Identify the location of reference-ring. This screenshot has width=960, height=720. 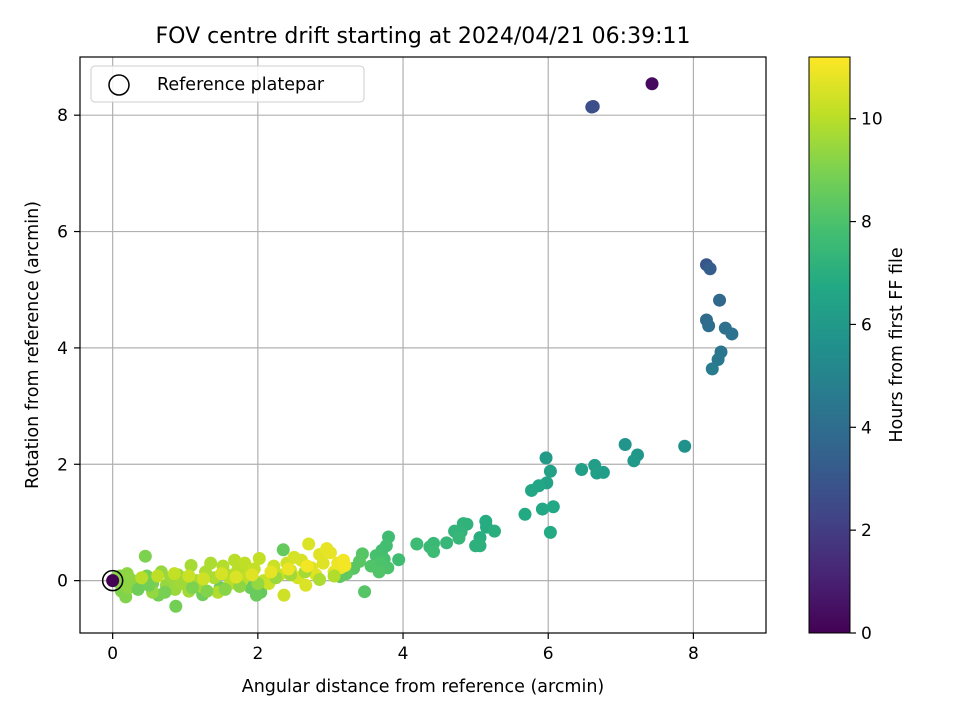
(112, 580).